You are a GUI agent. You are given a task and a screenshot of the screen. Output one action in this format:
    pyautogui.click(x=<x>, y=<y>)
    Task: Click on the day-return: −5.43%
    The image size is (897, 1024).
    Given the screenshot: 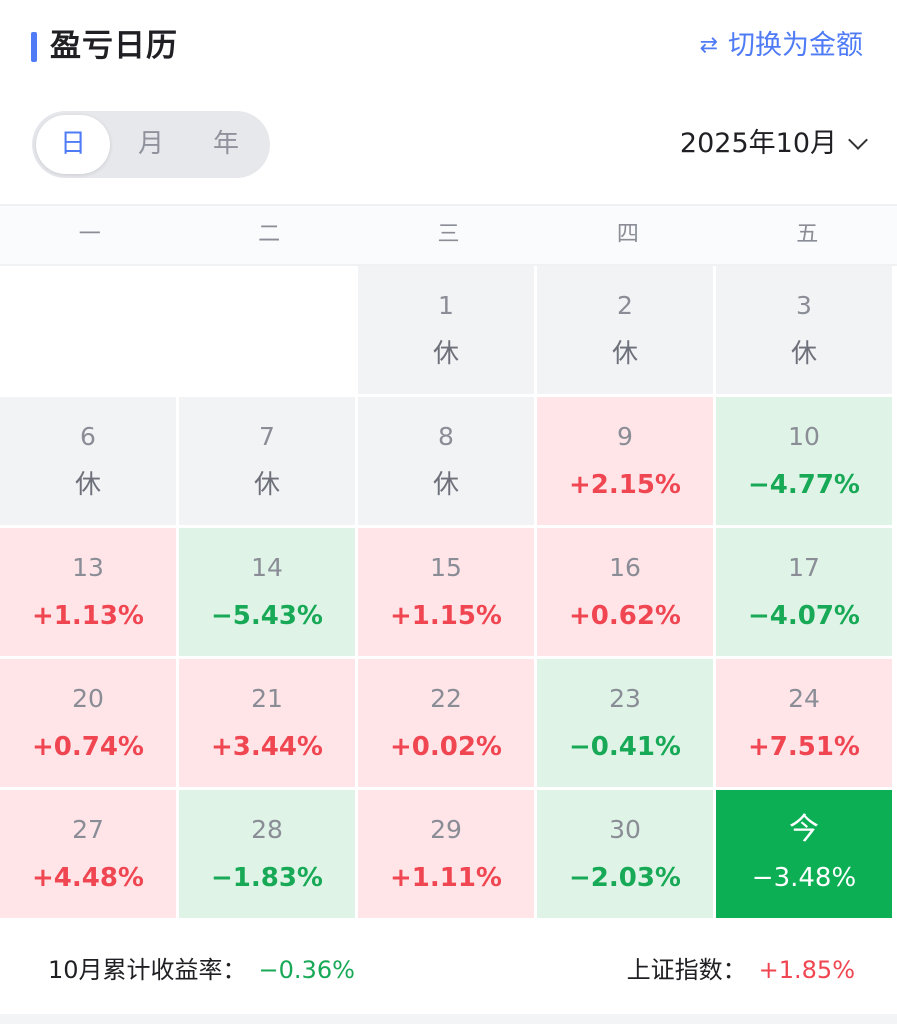 What is the action you would take?
    pyautogui.click(x=267, y=616)
    